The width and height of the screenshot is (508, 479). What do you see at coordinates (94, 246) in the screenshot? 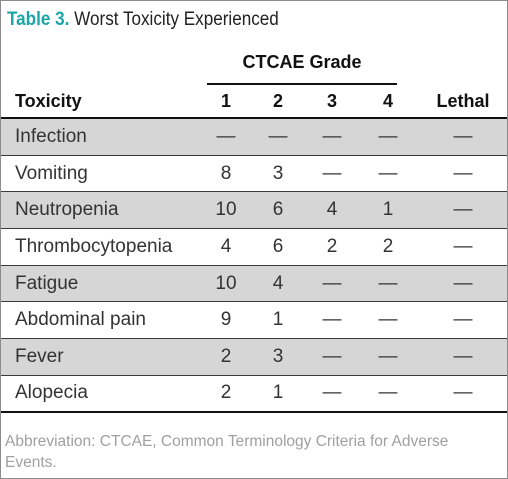
I see `toxicity-name: Thrombocytopenia` at bounding box center [94, 246].